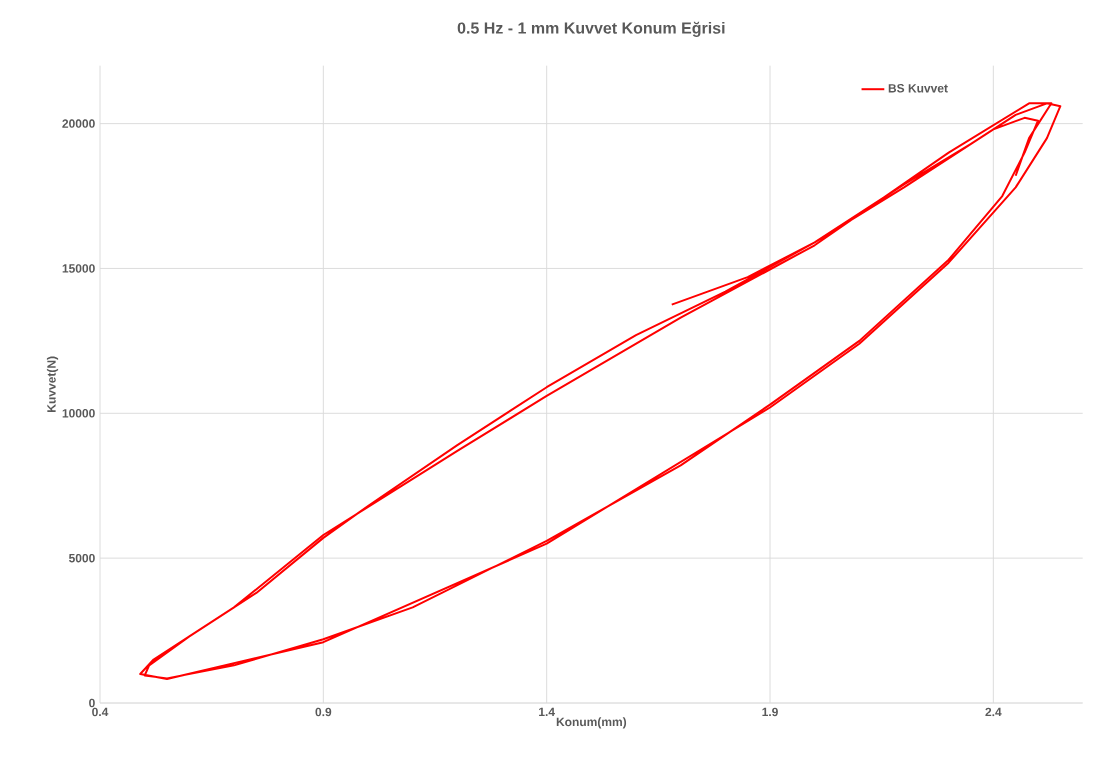 Image resolution: width=1120 pixels, height=765 pixels. What do you see at coordinates (100, 712) in the screenshot?
I see `x-tick-label: 0.4` at bounding box center [100, 712].